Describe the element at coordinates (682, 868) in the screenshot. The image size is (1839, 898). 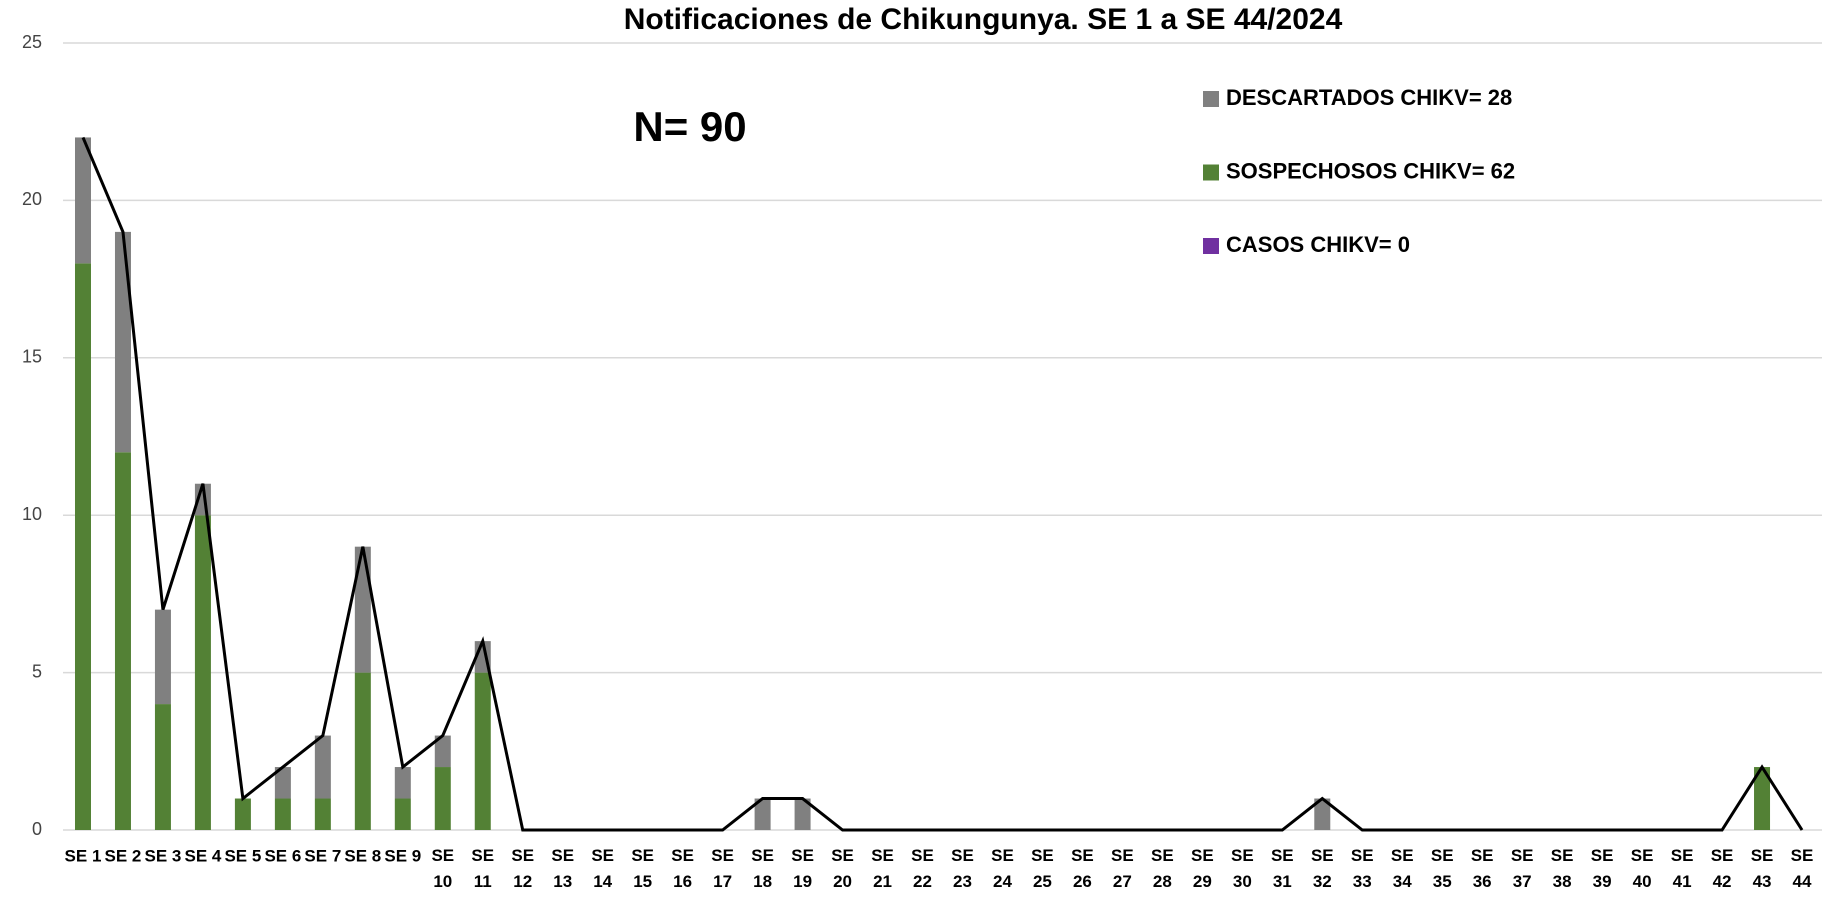
I see `x-tick-label: SE 16` at that location.